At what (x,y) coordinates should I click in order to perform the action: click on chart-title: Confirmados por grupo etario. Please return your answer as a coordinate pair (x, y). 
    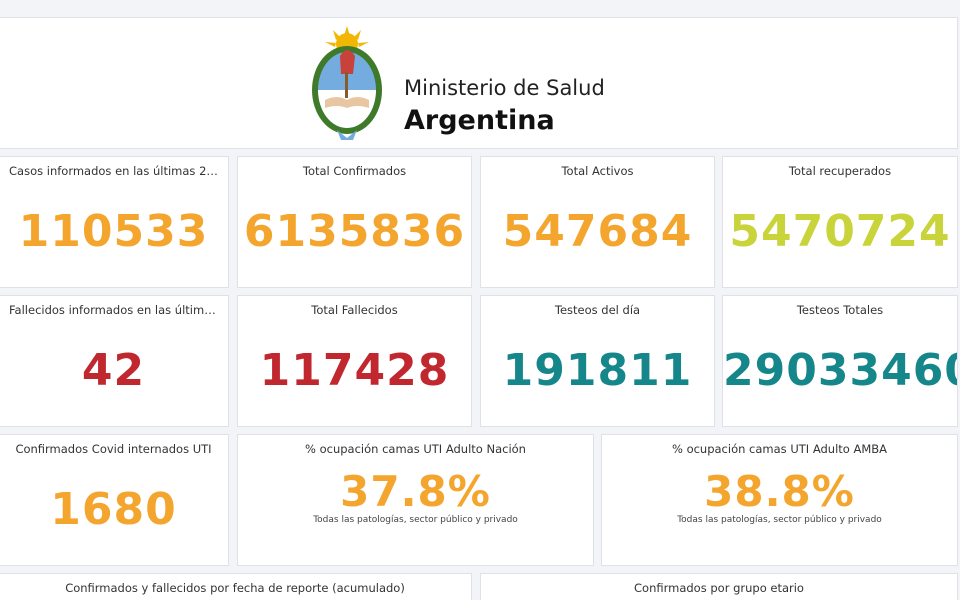
    Looking at the image, I should click on (719, 588).